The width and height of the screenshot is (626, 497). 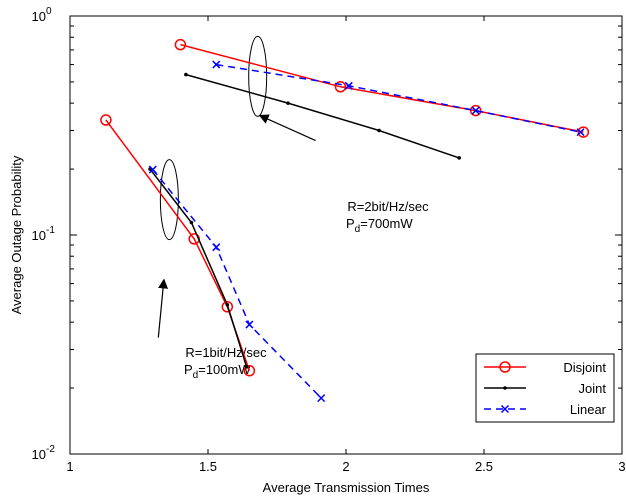 What do you see at coordinates (346, 487) in the screenshot?
I see `x-axis-label: Average Transmission Times` at bounding box center [346, 487].